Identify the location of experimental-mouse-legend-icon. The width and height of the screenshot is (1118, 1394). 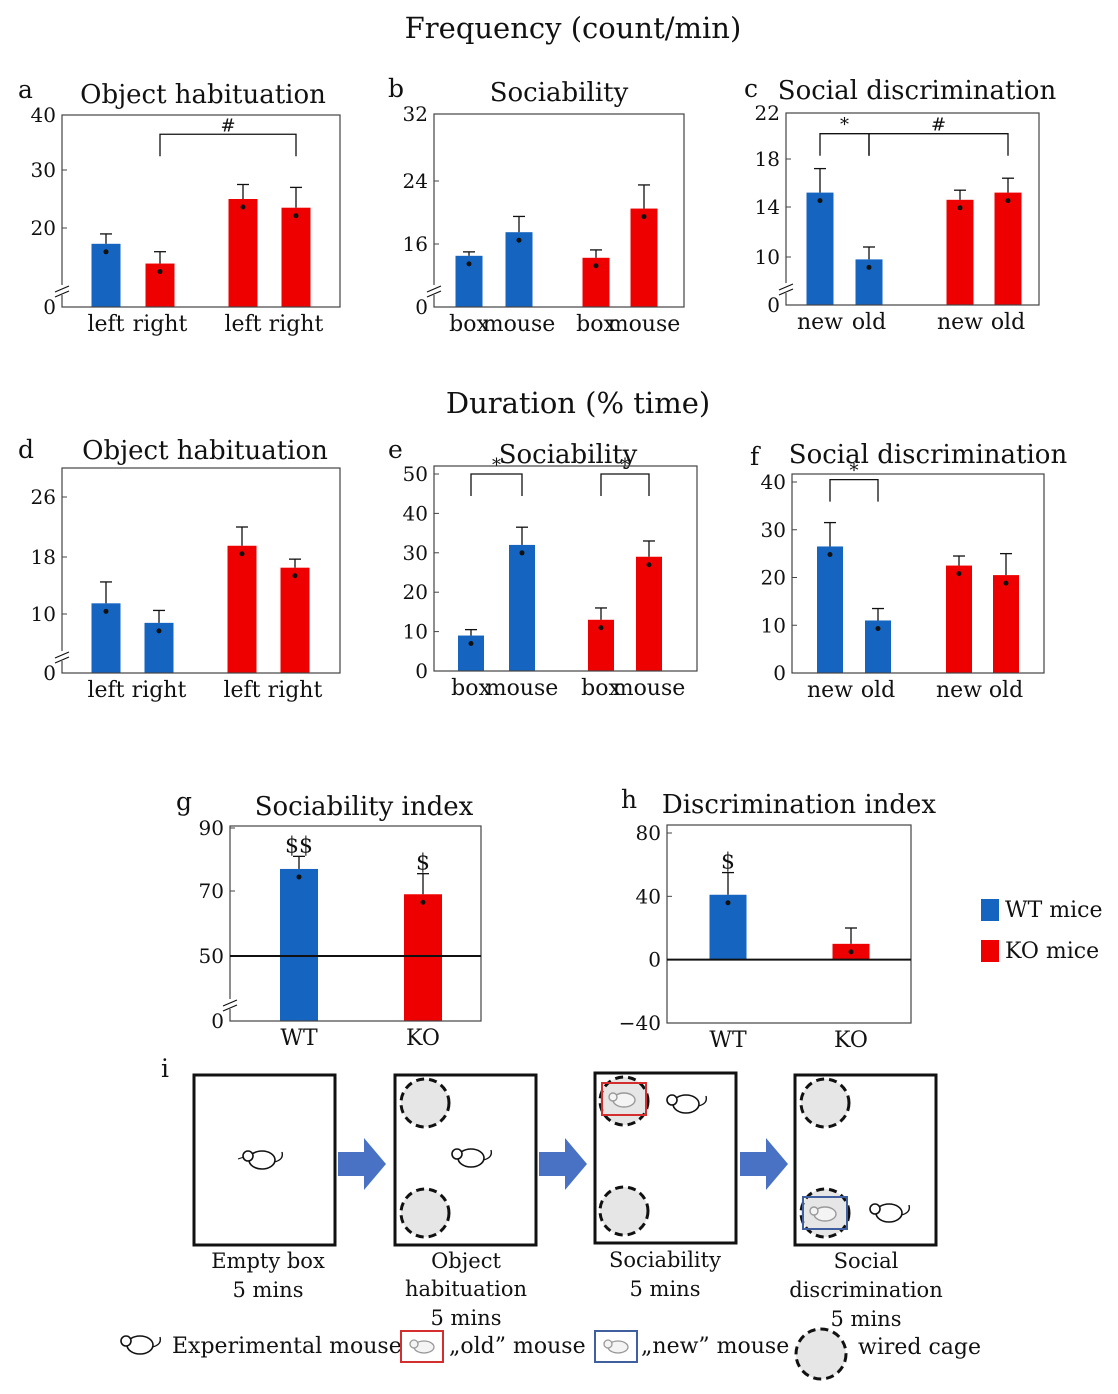
(141, 1345).